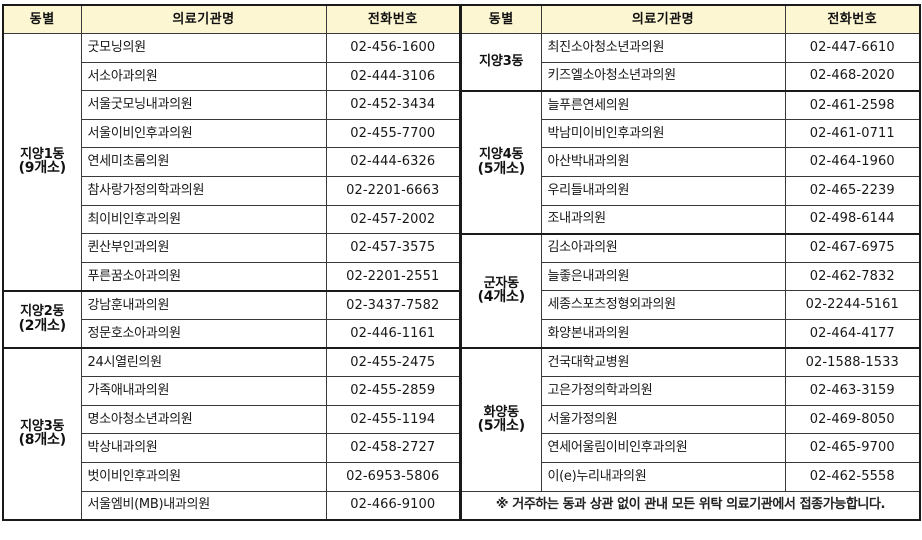 The width and height of the screenshot is (922, 540). Describe the element at coordinates (393, 248) in the screenshot. I see `institution-phone-cell: 02-457-3575` at that location.